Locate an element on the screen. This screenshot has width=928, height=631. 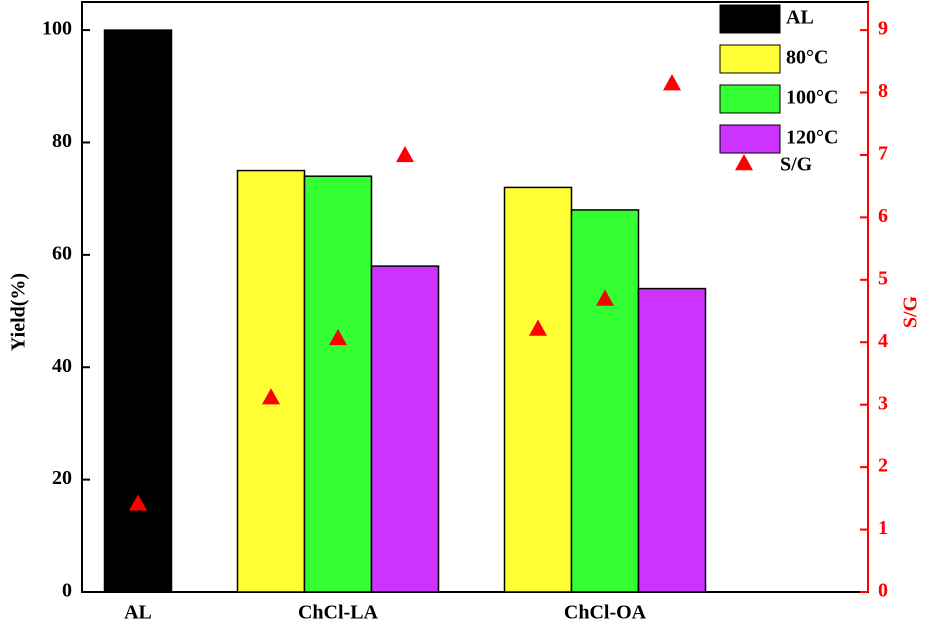
y2-tick-label: 6 is located at coordinates (883, 216).